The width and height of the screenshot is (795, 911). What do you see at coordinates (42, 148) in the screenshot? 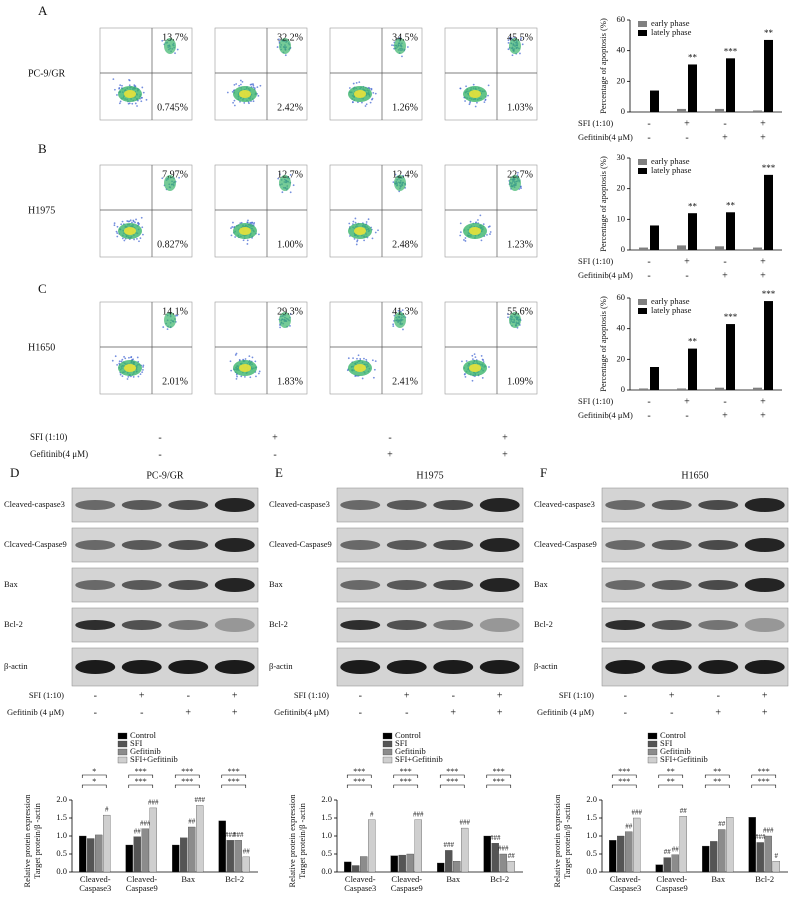
I see `panel-label: B` at bounding box center [42, 148].